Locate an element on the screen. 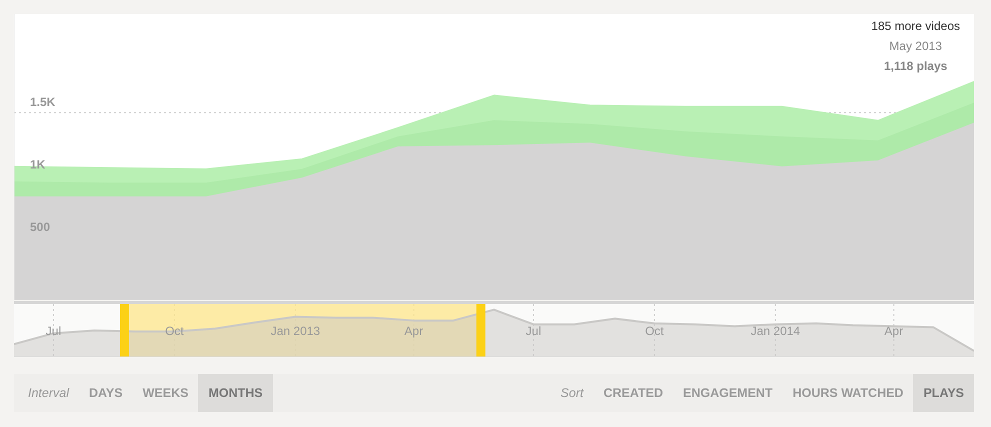 The image size is (991, 427). y-tick-label: 500 is located at coordinates (40, 227).